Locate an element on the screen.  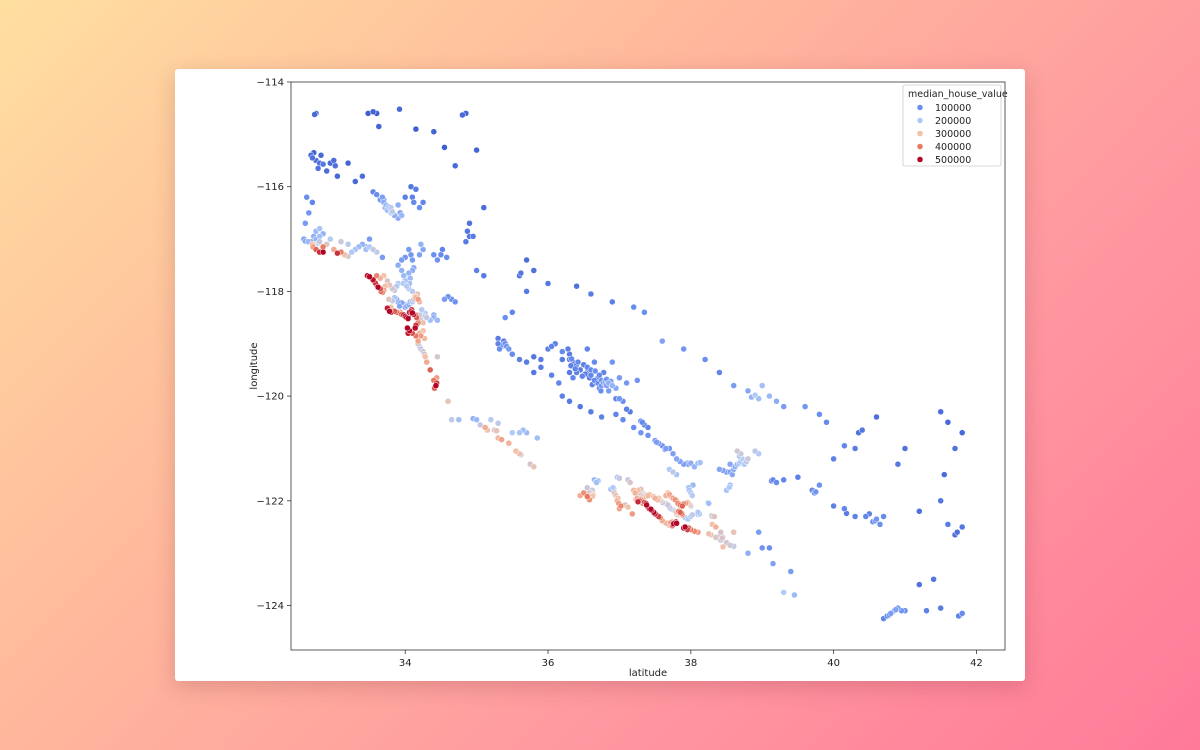
legend-label: 500000 is located at coordinates (953, 160).